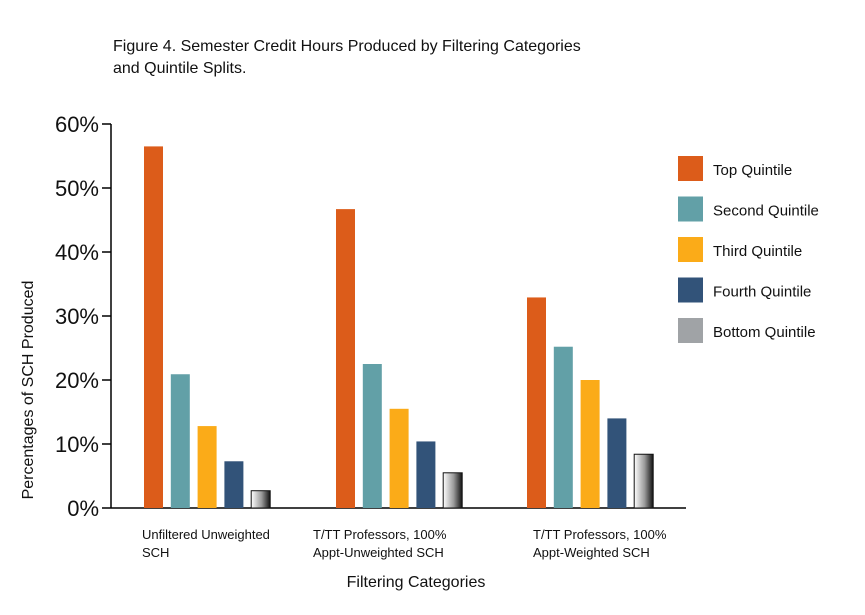  I want to click on legend-swatch-bottom-quintile, so click(690, 330).